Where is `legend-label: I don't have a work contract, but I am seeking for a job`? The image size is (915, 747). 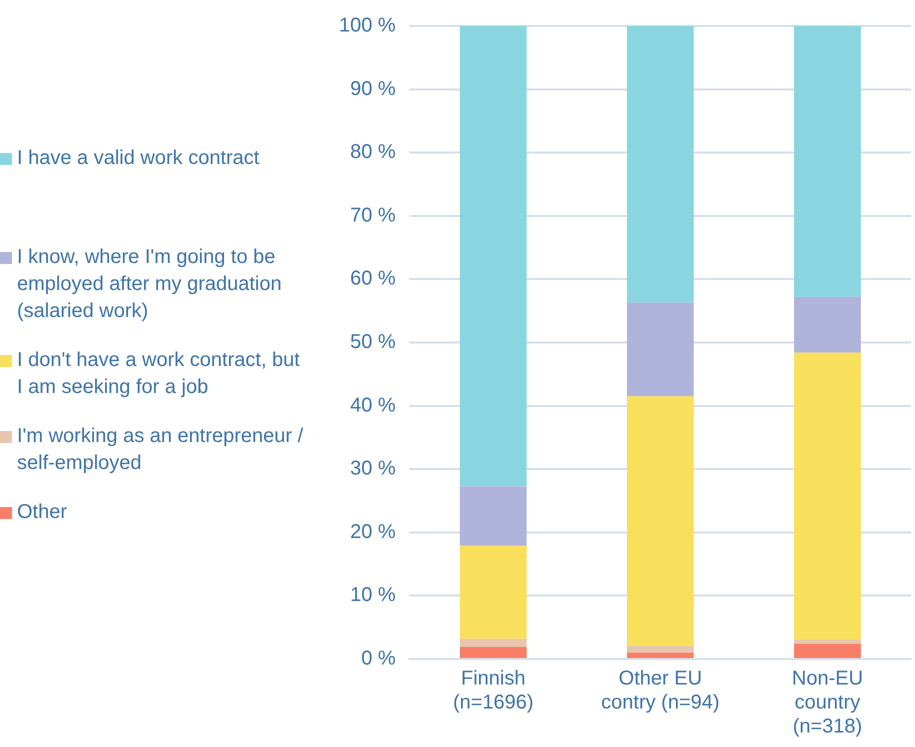 legend-label: I don't have a work contract, but I am seeking for a job is located at coordinates (159, 374).